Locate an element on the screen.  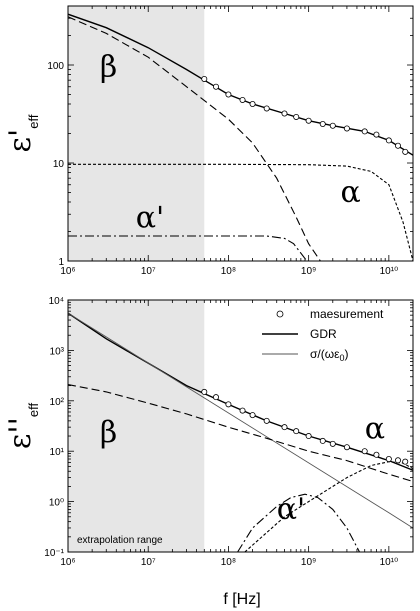
y-tick-label: 100 is located at coordinates (55, 66).